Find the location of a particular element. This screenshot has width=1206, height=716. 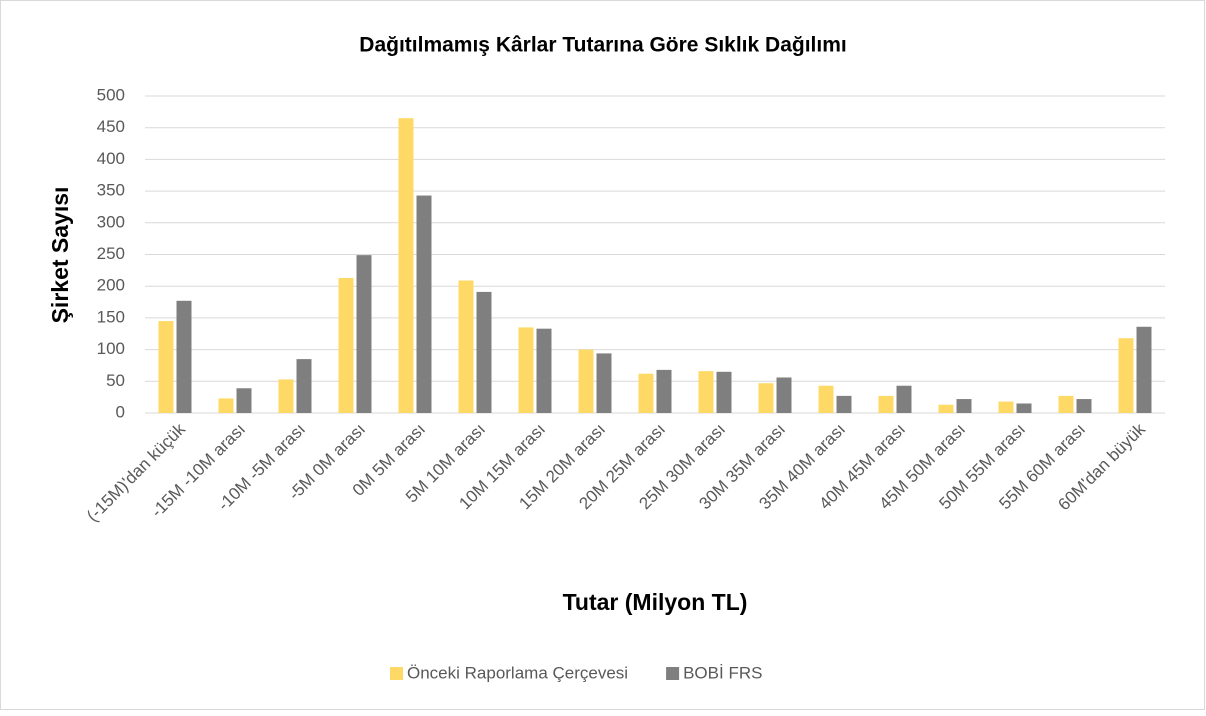

y-tick-label: 250 is located at coordinates (111, 253).